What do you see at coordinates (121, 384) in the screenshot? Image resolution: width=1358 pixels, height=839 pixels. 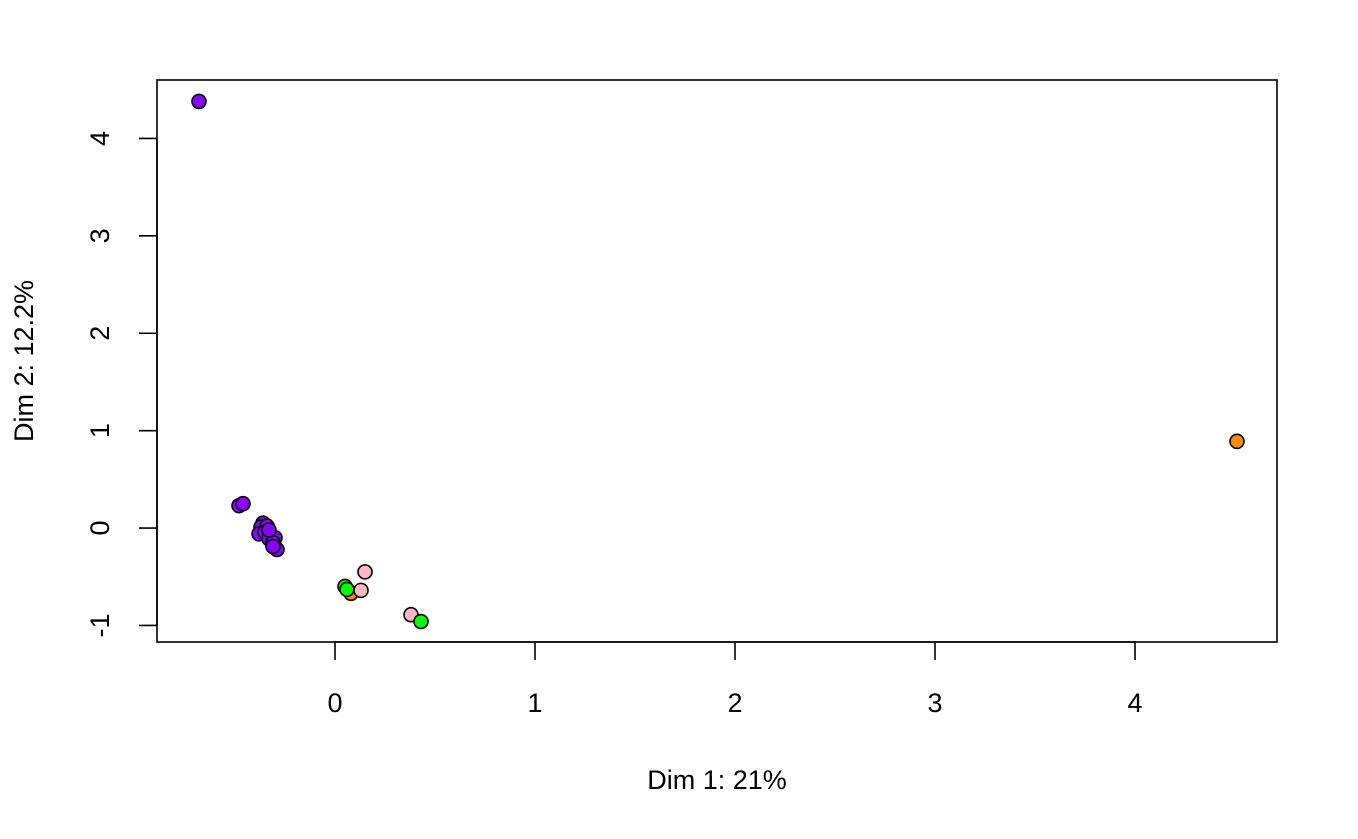 I see `y-axis: -1 0 1 2 3 4` at bounding box center [121, 384].